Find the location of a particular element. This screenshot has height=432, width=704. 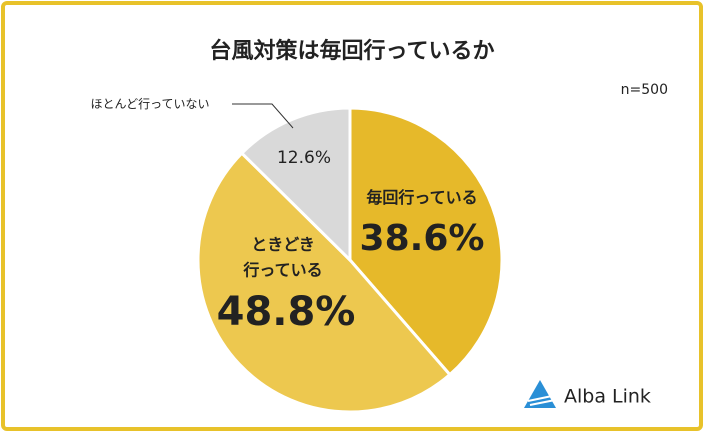

slice-label-line: ときどき is located at coordinates (283, 244).